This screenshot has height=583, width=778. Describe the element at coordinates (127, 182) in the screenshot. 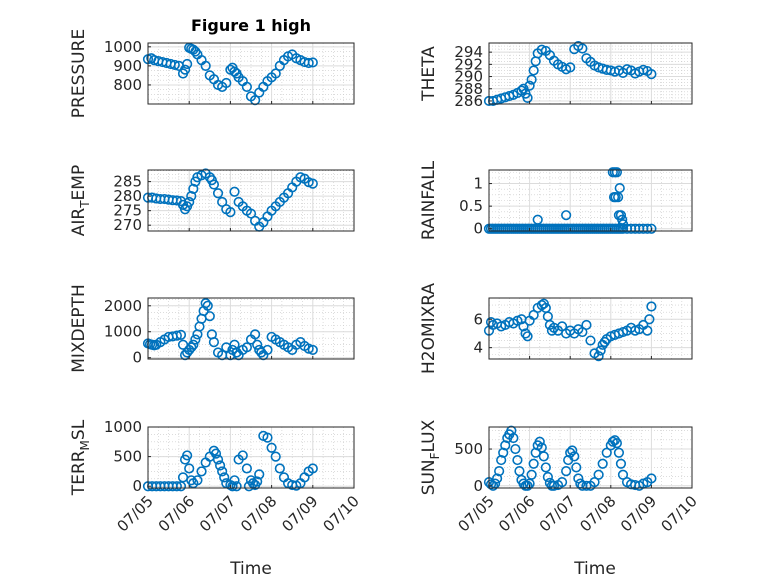

I see `y-tick-label: 285` at that location.